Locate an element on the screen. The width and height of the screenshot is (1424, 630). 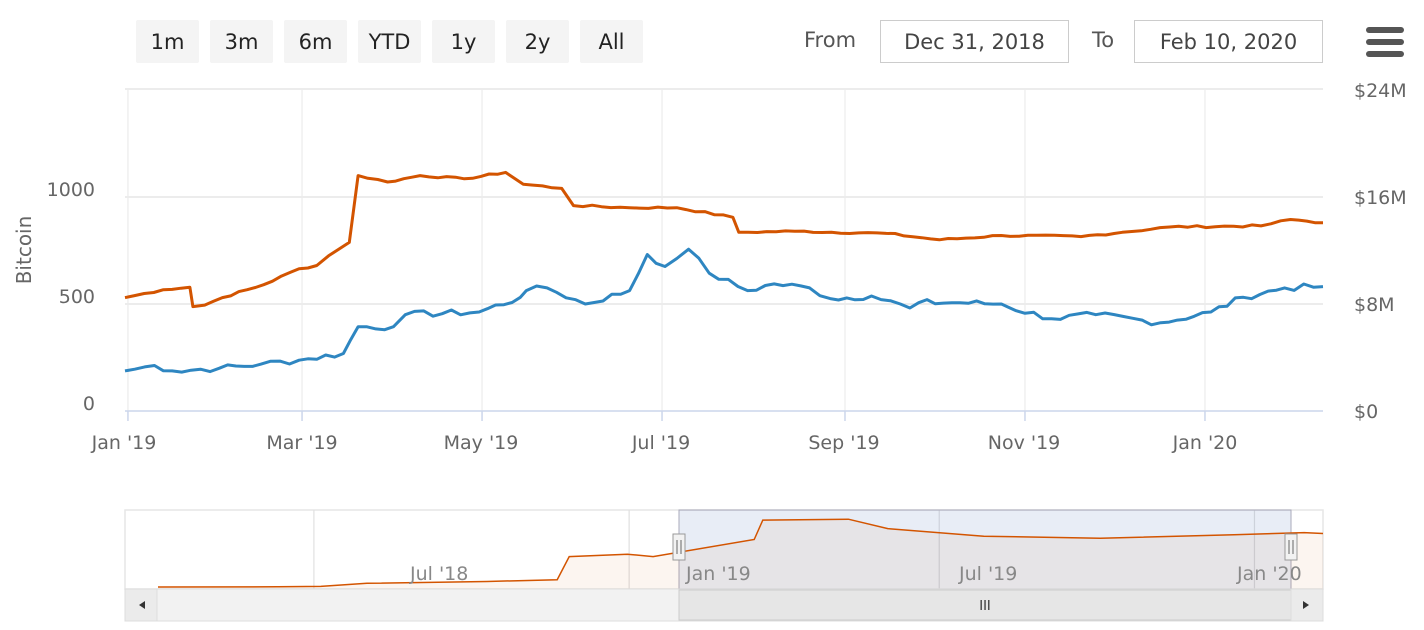
x-tick-label: Sep '19 is located at coordinates (843, 443).